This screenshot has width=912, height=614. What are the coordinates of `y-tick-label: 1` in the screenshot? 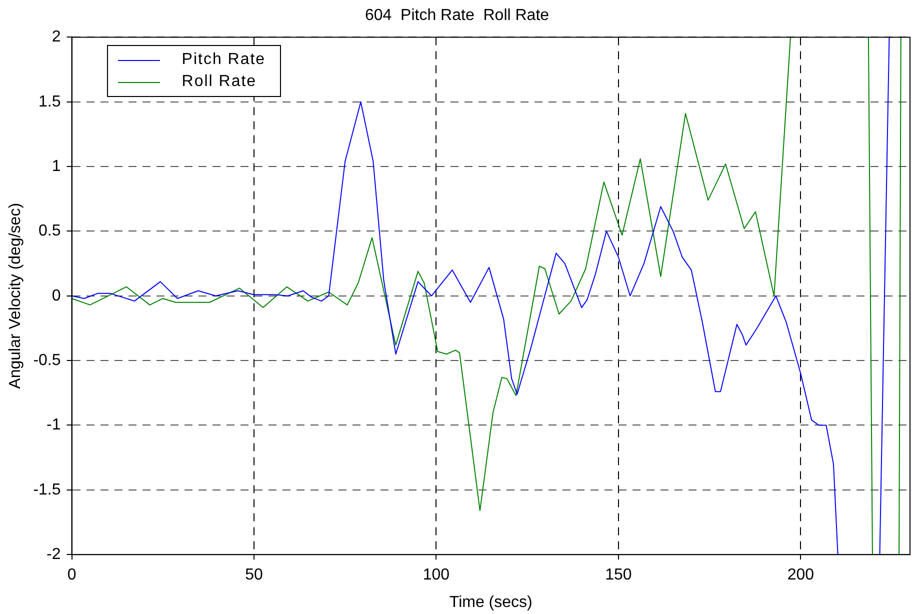 It's located at (56, 166).